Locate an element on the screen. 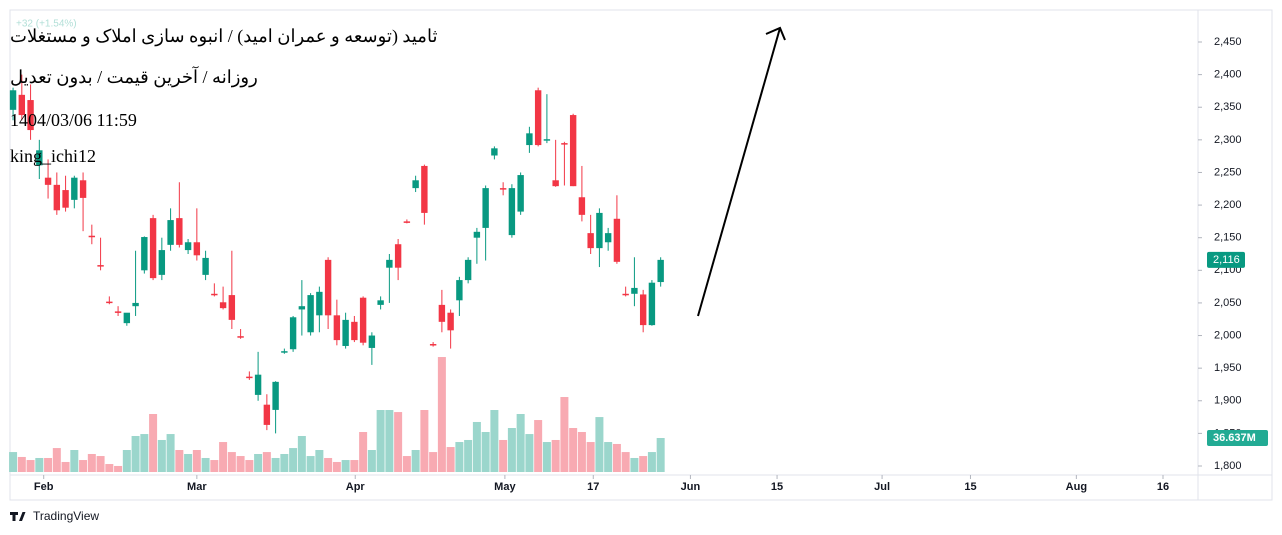  last-price-tag is located at coordinates (1226, 259).